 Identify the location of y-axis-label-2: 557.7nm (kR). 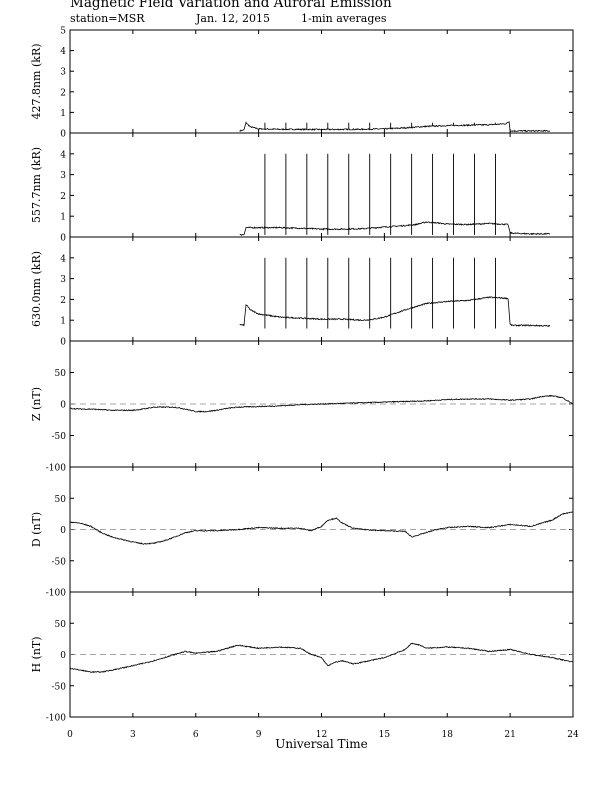
(36, 185).